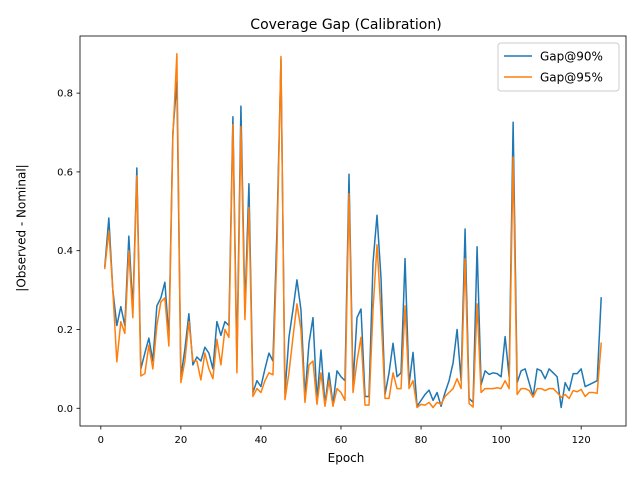  Describe the element at coordinates (65, 94) in the screenshot. I see `y-tick-label: 0.8` at that location.